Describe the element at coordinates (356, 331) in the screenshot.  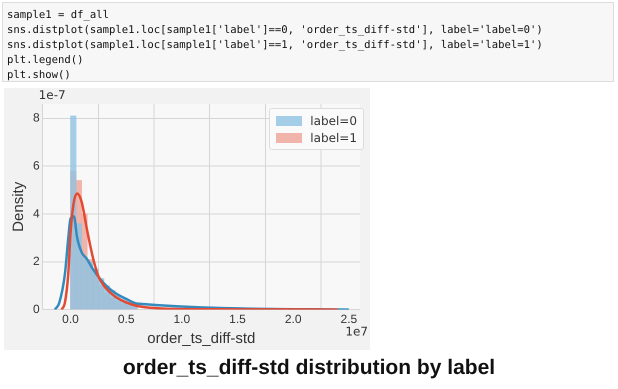
I see `text: 1e7` at that location.